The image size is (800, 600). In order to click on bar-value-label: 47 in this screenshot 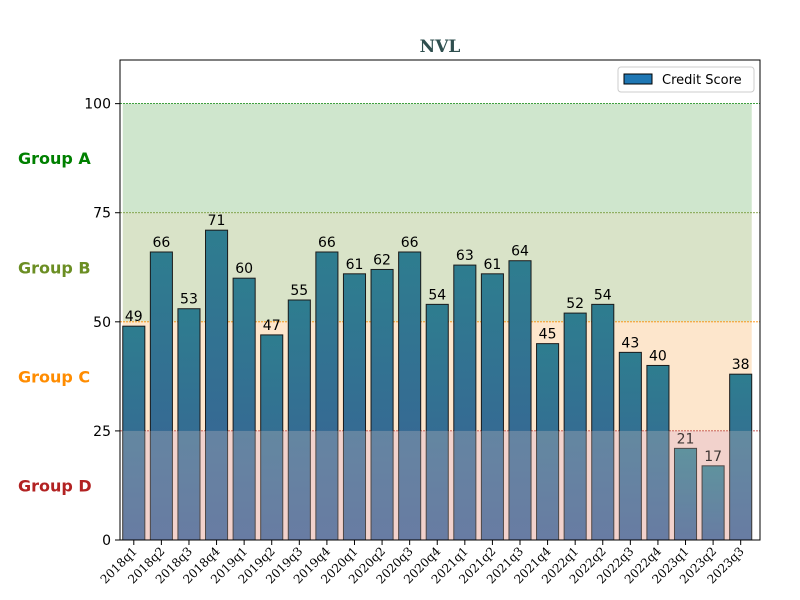, I will do `click(272, 326)`.